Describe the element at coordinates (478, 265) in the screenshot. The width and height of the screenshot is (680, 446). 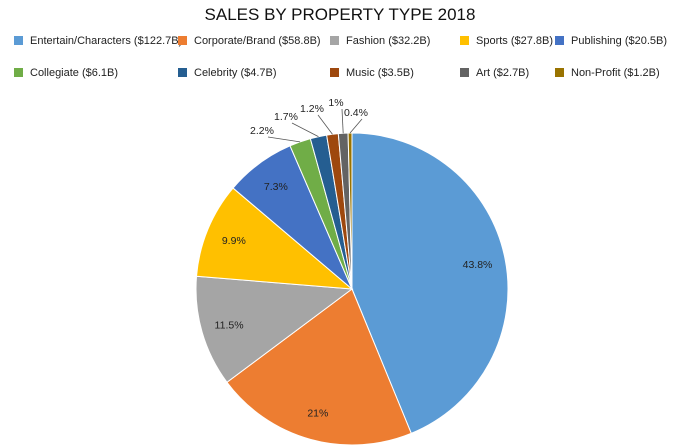
I see `slice-label: 43.8%` at that location.